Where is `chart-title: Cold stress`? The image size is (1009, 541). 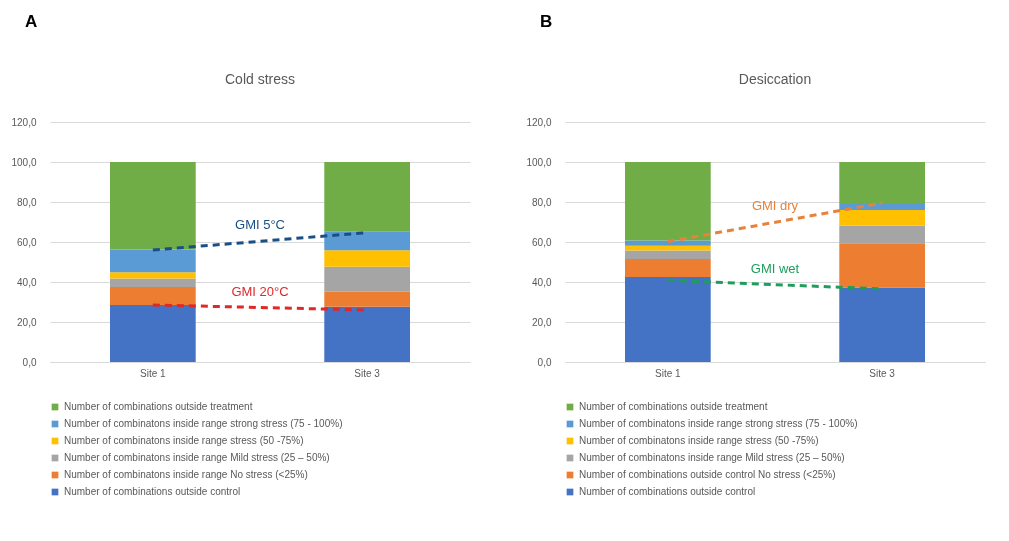
chart-title: Cold stress is located at coordinates (260, 79).